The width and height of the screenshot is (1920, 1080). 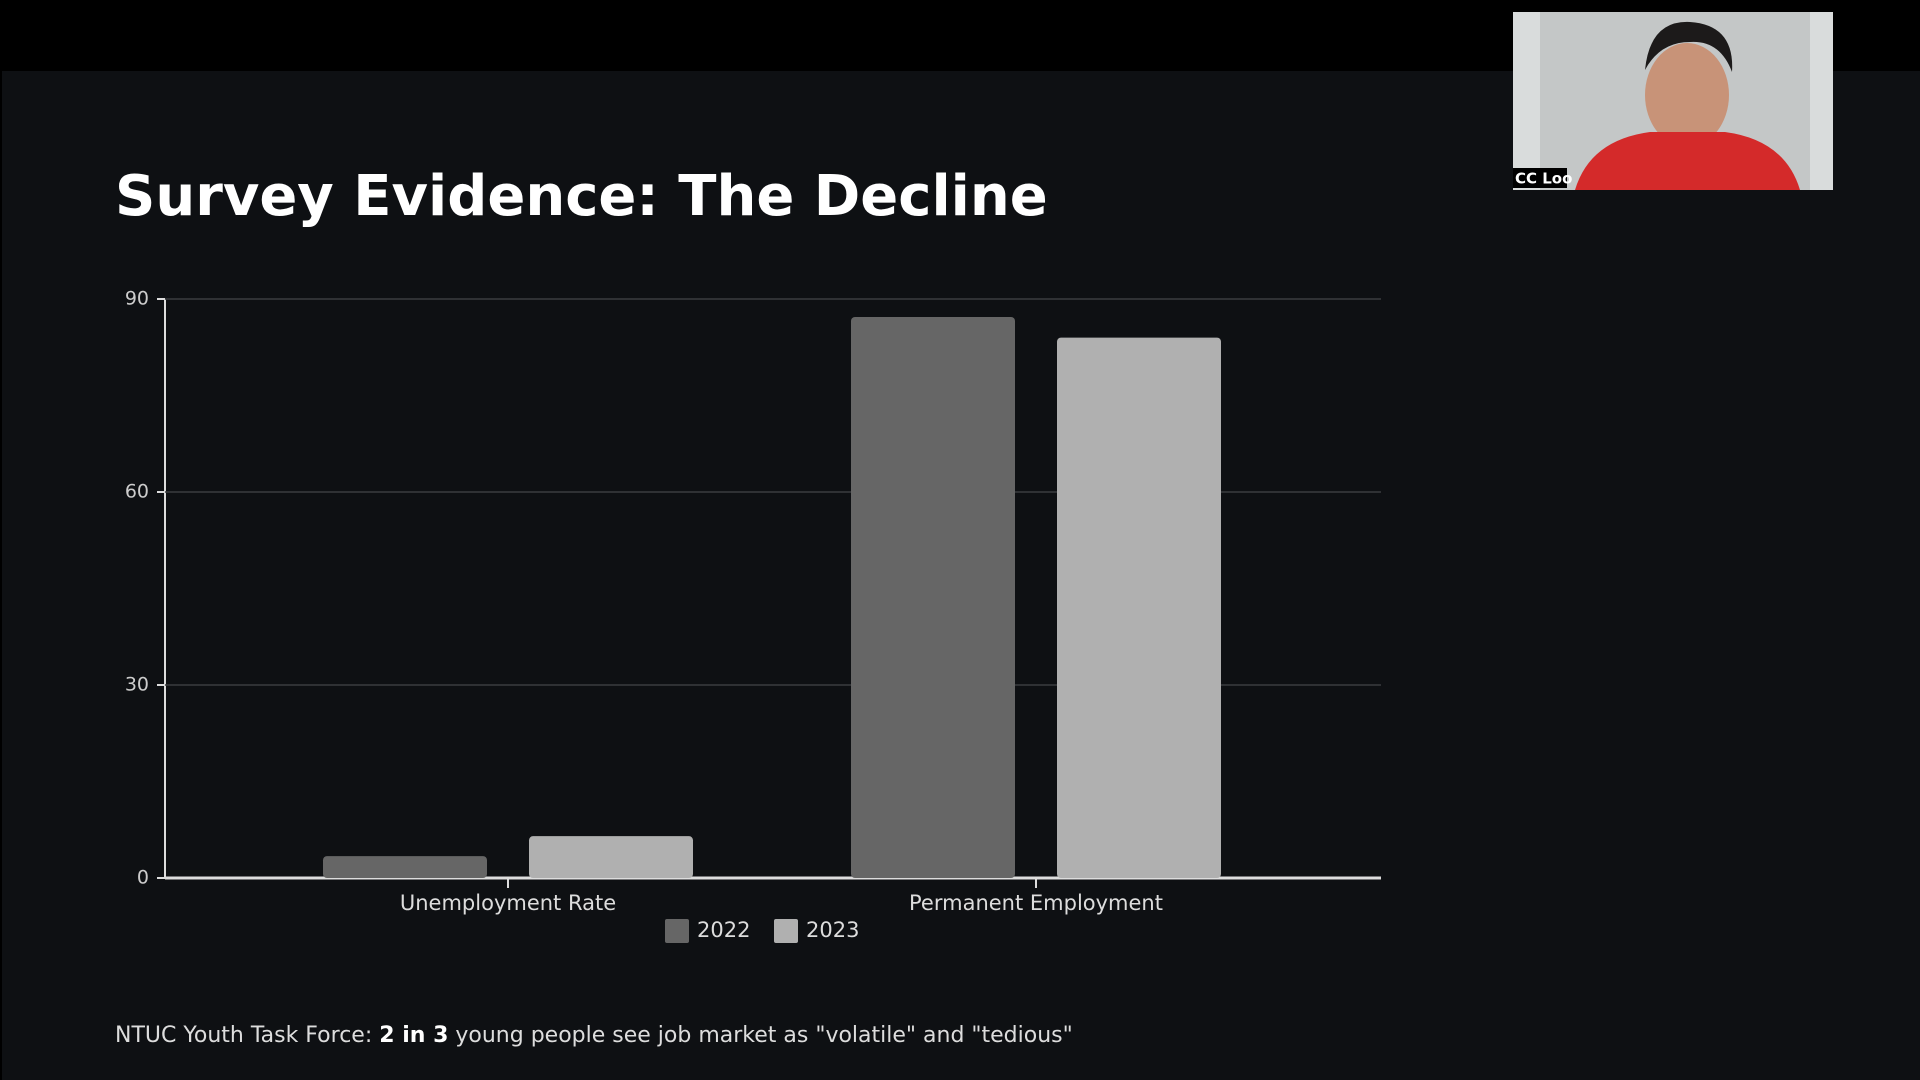 I want to click on participant-name: CC Loo, so click(x=1543, y=179).